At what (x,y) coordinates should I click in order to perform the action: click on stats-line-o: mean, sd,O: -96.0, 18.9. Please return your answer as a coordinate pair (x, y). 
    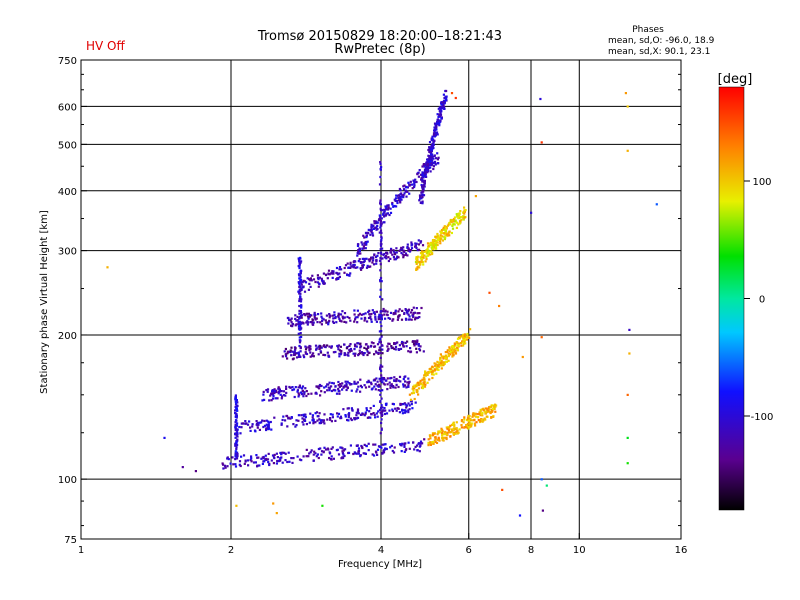
    Looking at the image, I should click on (661, 41).